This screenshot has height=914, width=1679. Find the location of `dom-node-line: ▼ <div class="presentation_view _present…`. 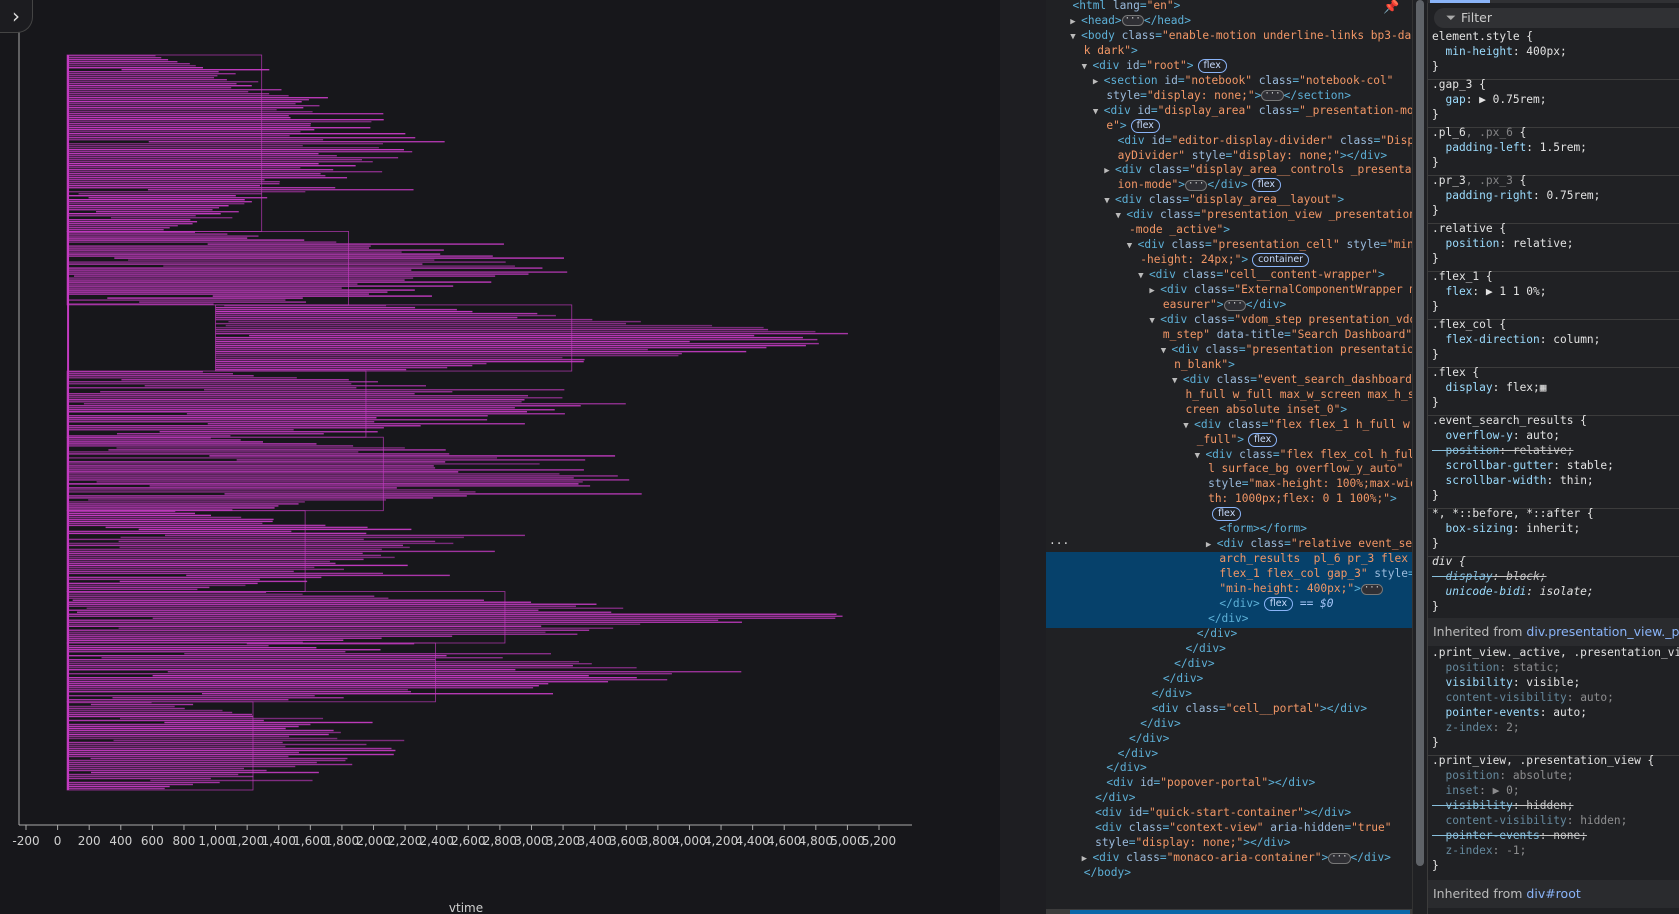

dom-node-line: ▼ <div class="presentation_view _present… is located at coordinates (1264, 214).